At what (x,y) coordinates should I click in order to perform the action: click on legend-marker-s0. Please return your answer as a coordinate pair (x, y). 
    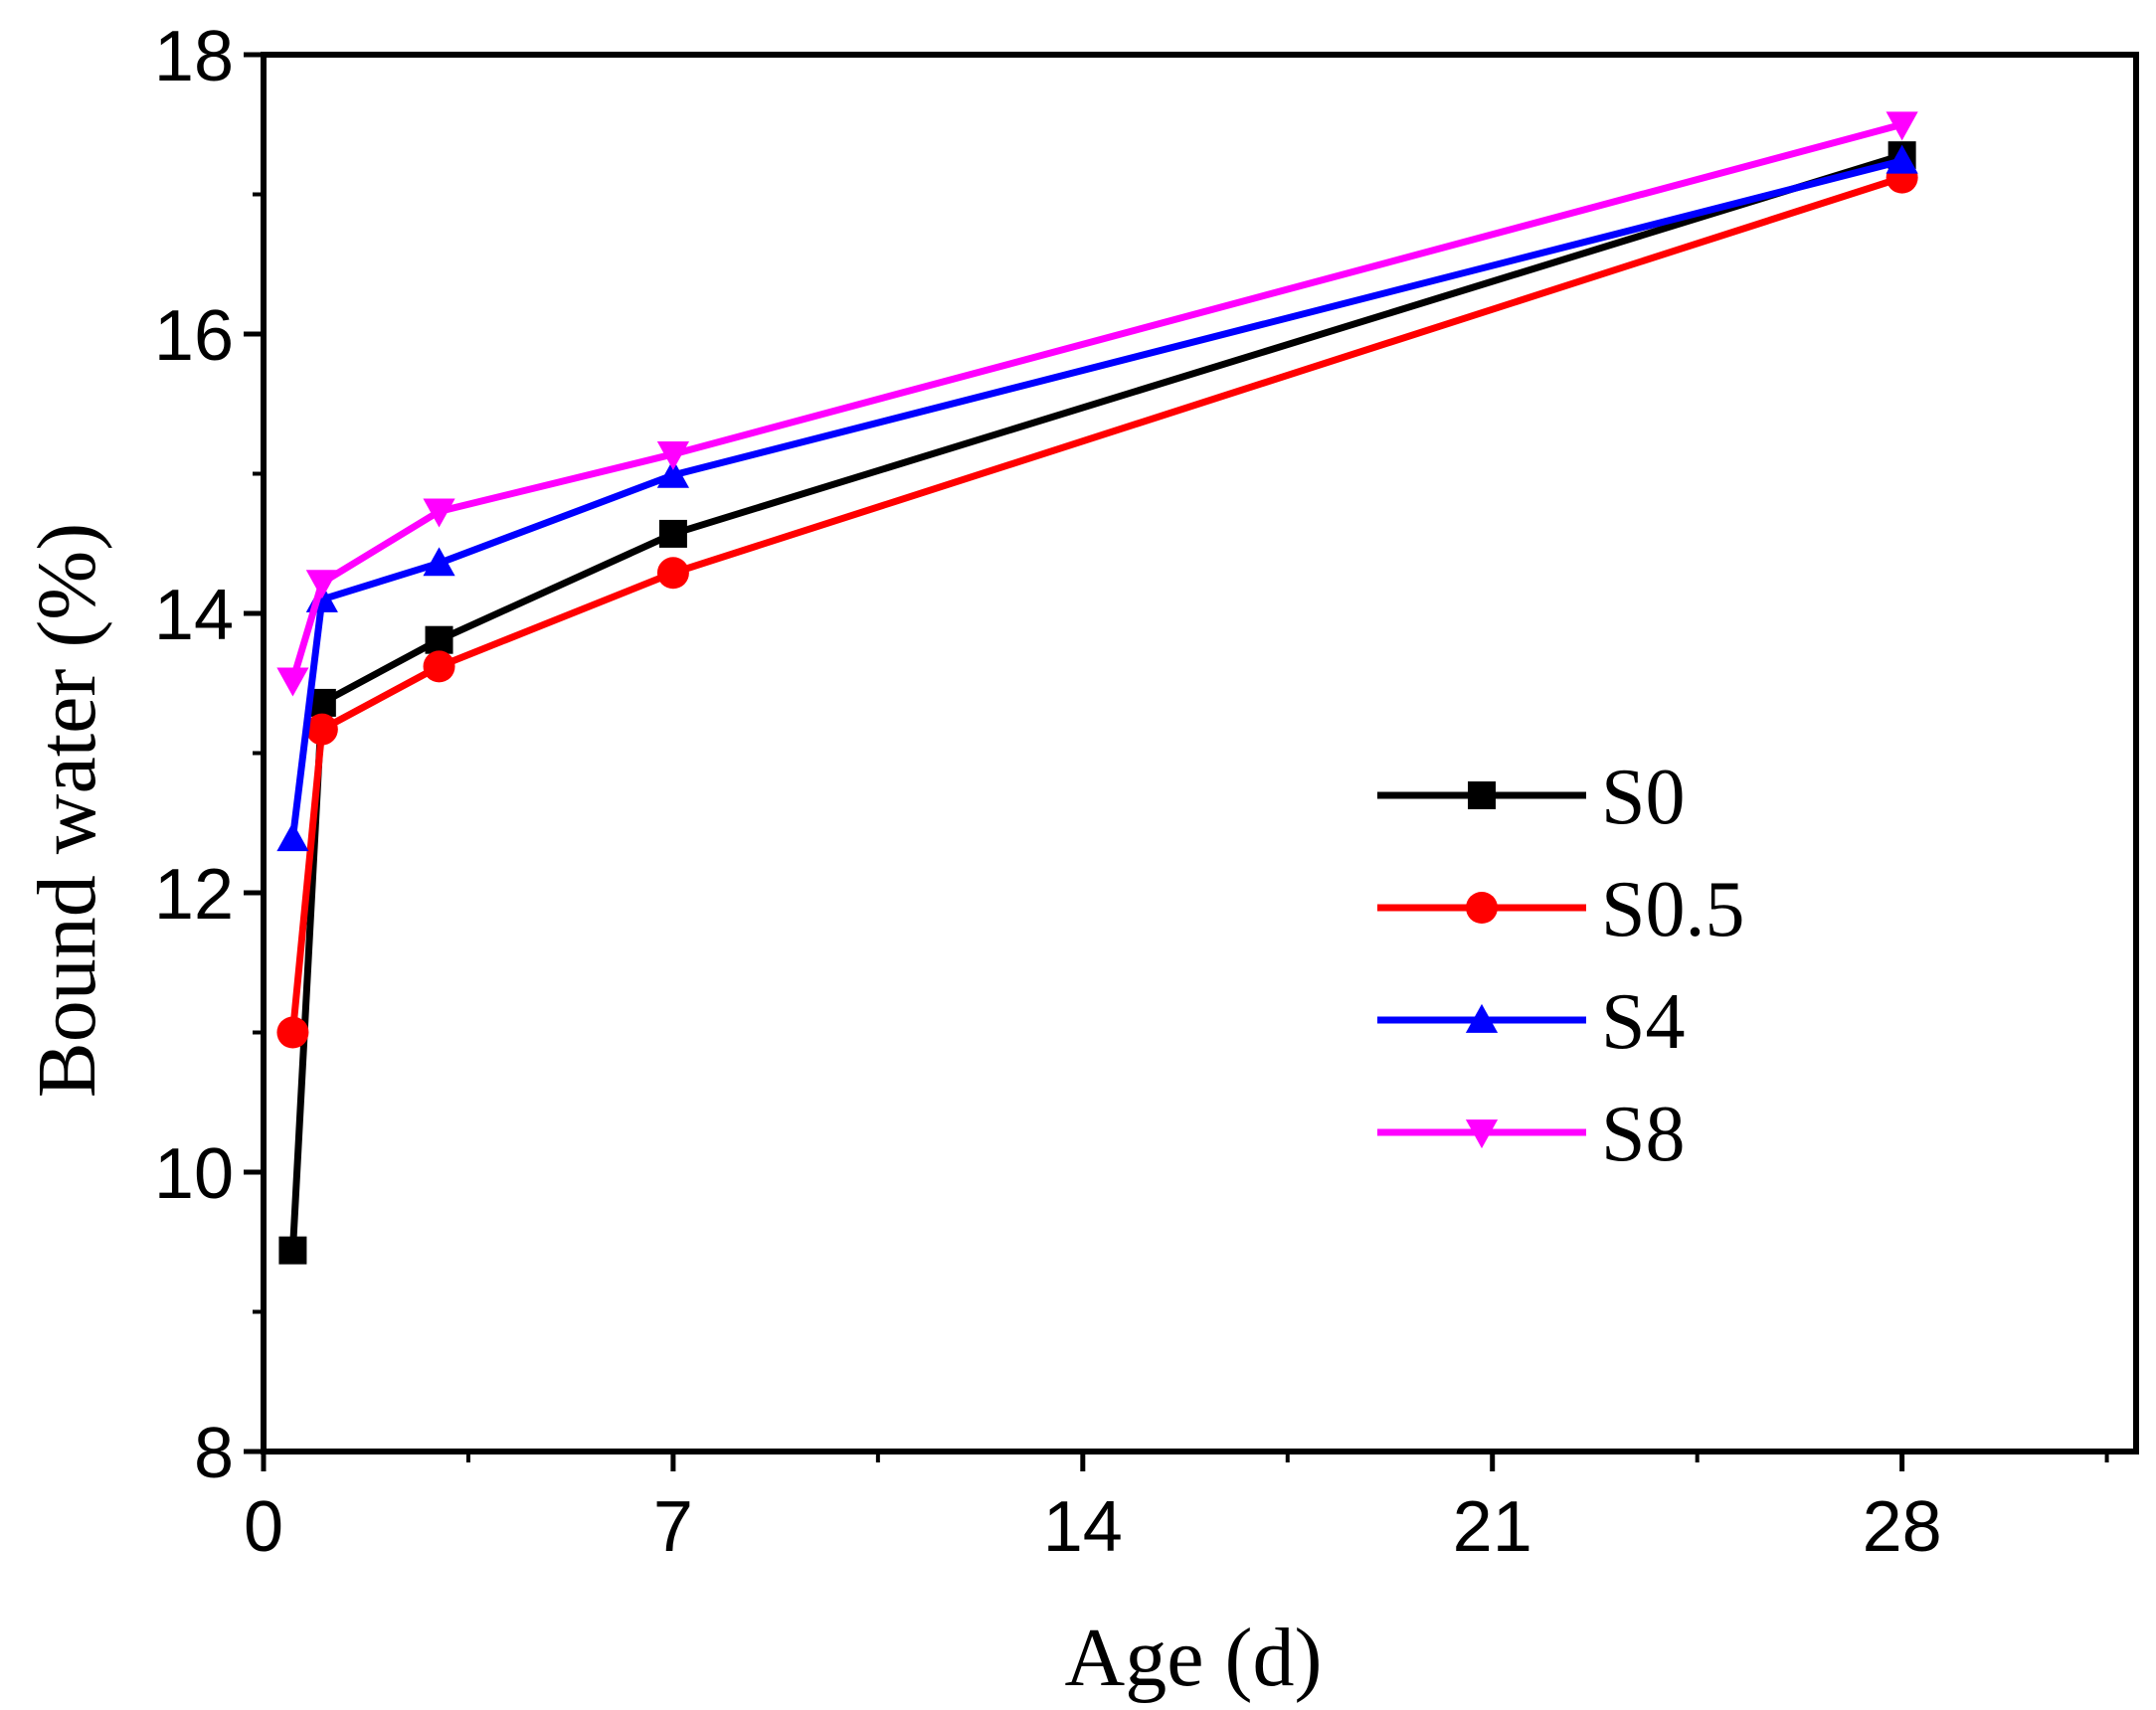
    Looking at the image, I should click on (1482, 795).